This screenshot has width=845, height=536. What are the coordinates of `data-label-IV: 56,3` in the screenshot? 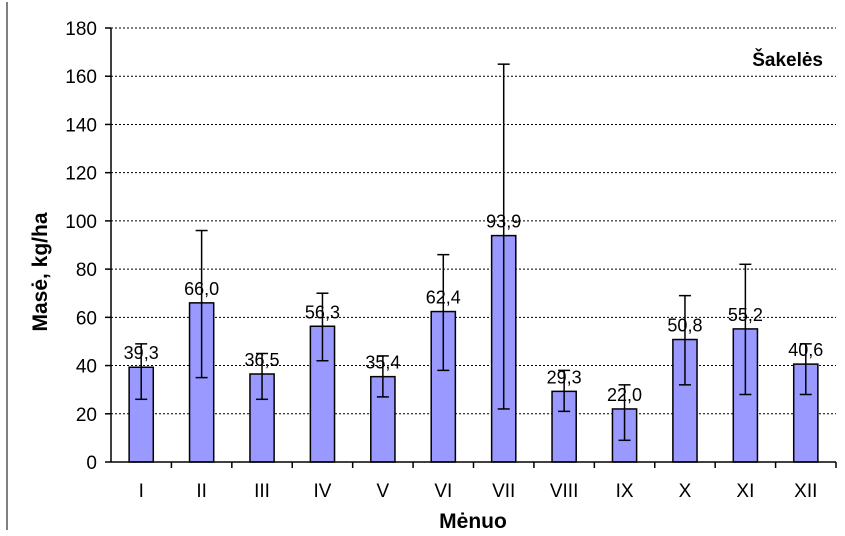 It's located at (322, 312).